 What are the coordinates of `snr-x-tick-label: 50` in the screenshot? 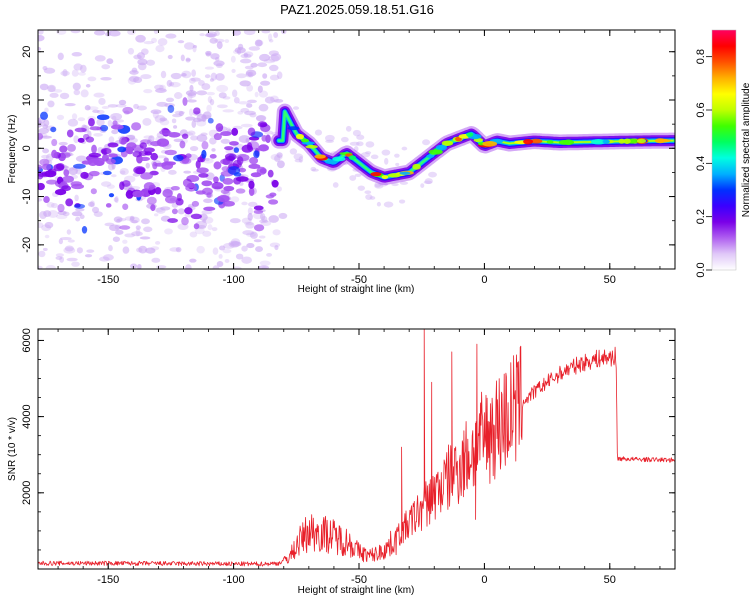 It's located at (610, 580).